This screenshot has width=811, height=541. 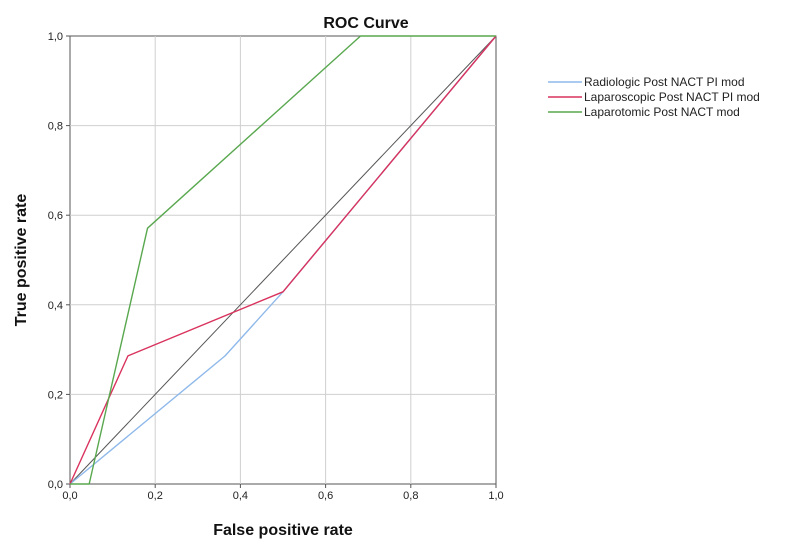 I want to click on x-tick-label: 0,0, so click(x=69, y=496).